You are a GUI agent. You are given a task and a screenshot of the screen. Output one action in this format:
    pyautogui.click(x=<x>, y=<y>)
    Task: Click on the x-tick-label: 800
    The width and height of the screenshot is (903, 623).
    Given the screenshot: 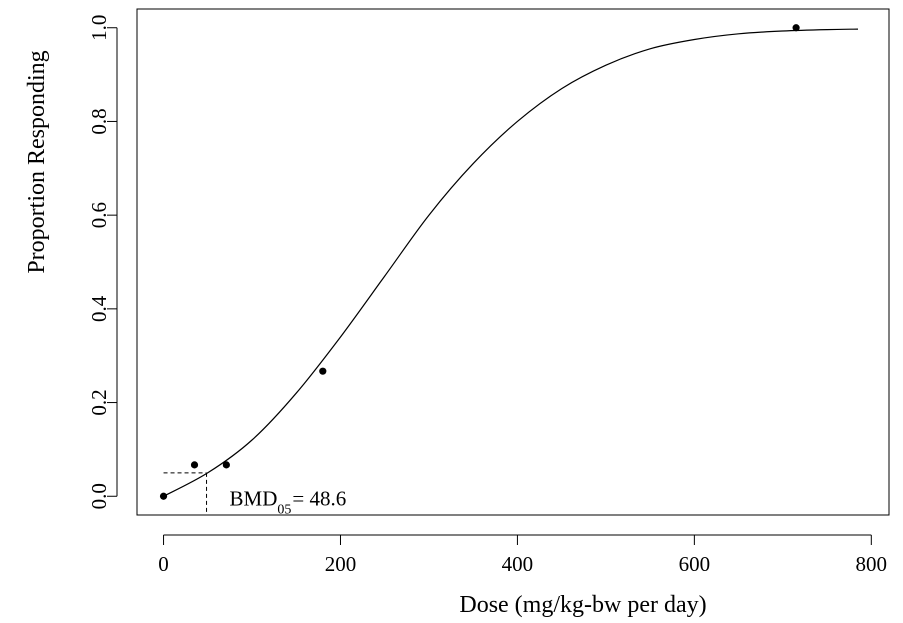 What is the action you would take?
    pyautogui.click(x=872, y=564)
    